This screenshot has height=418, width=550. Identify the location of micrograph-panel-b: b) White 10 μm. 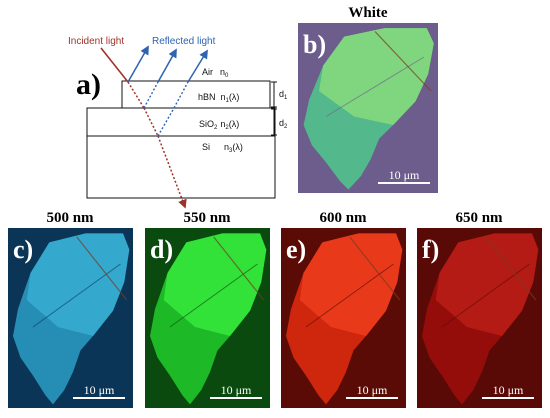
(368, 99).